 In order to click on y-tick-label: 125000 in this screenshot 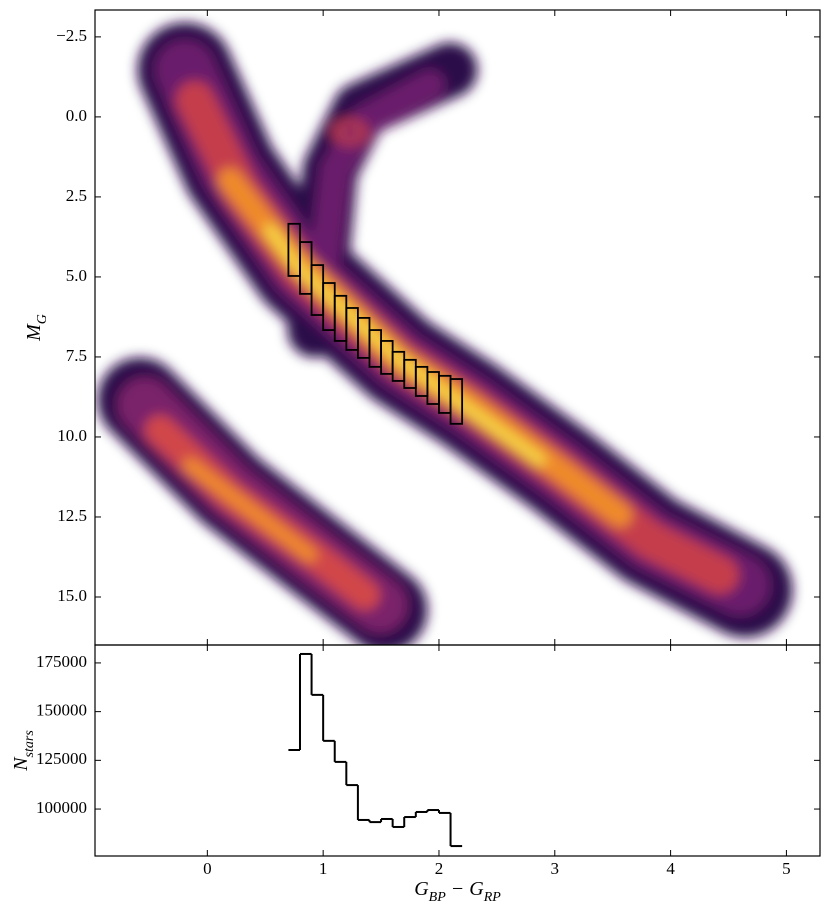, I will do `click(61, 758)`.